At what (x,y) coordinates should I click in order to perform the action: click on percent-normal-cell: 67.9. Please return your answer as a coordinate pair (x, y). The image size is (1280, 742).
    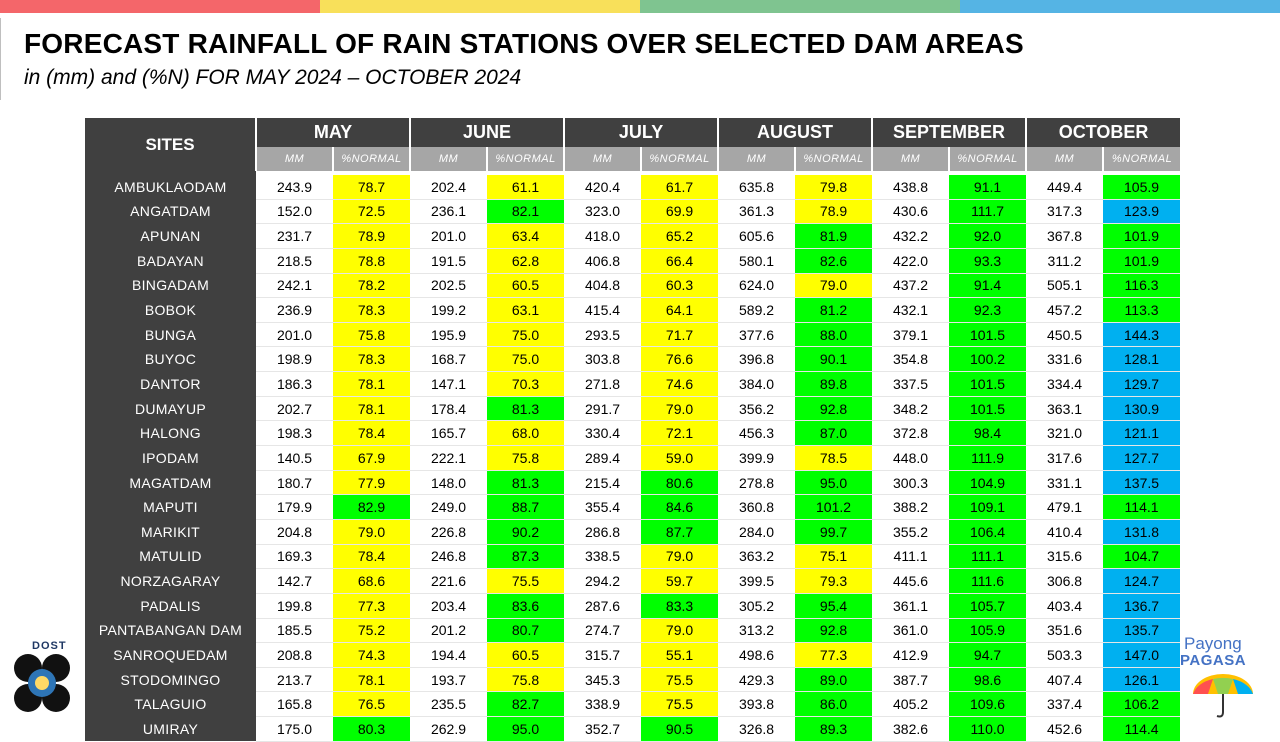
    Looking at the image, I should click on (372, 458).